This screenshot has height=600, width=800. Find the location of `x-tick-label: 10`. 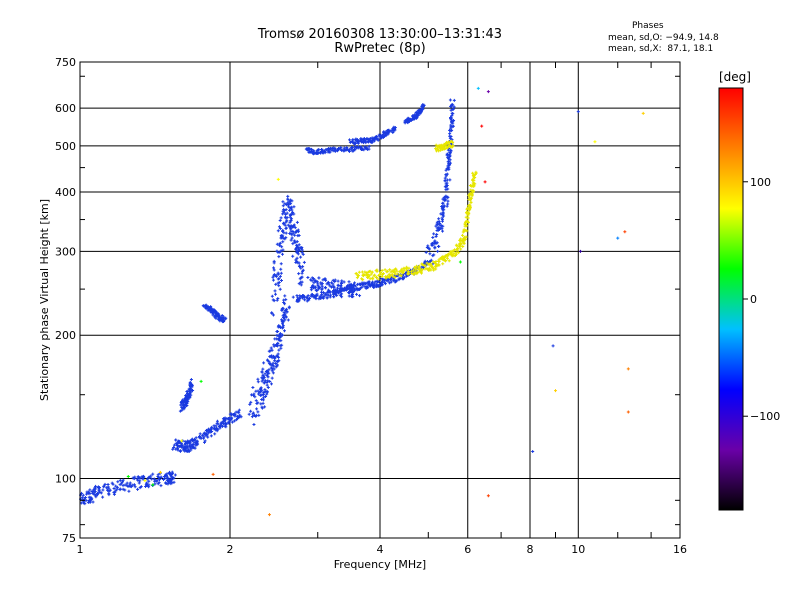

x-tick-label: 10 is located at coordinates (578, 549).